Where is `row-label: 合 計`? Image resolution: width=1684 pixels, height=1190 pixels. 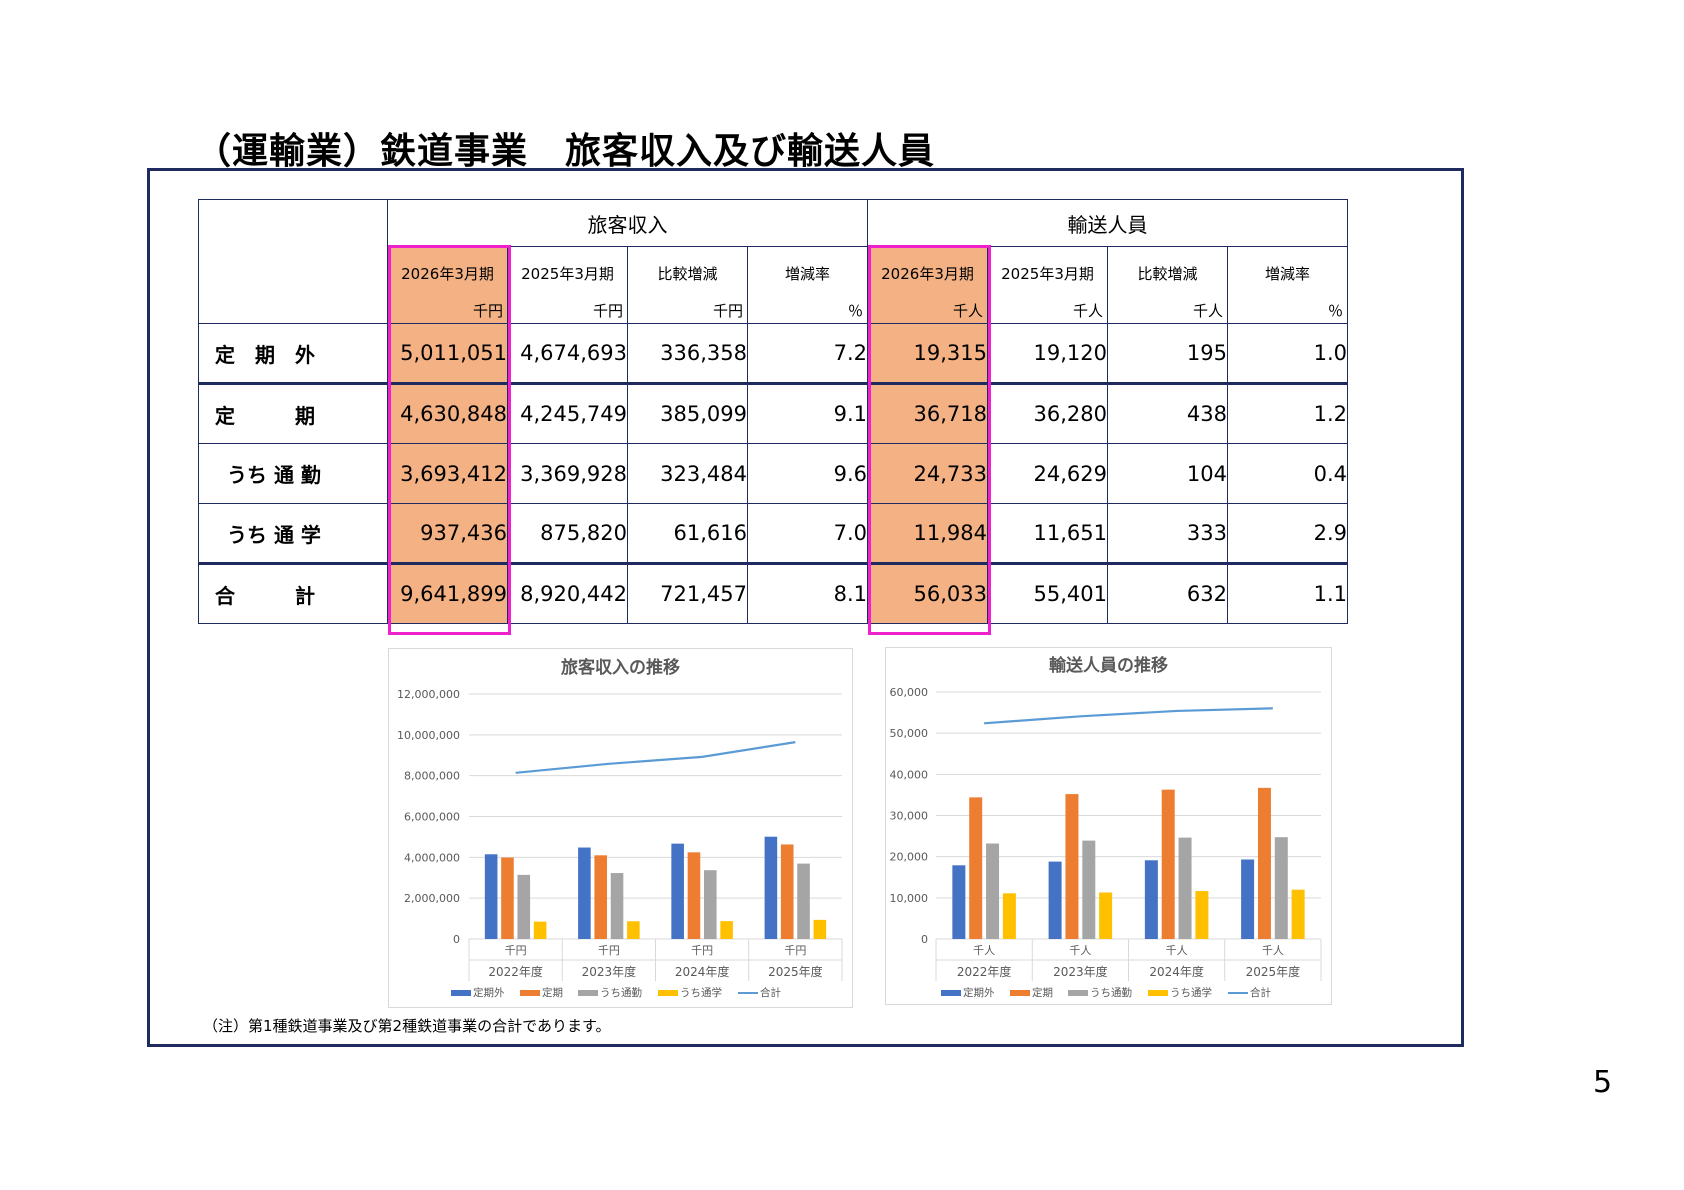 row-label: 合 計 is located at coordinates (293, 593).